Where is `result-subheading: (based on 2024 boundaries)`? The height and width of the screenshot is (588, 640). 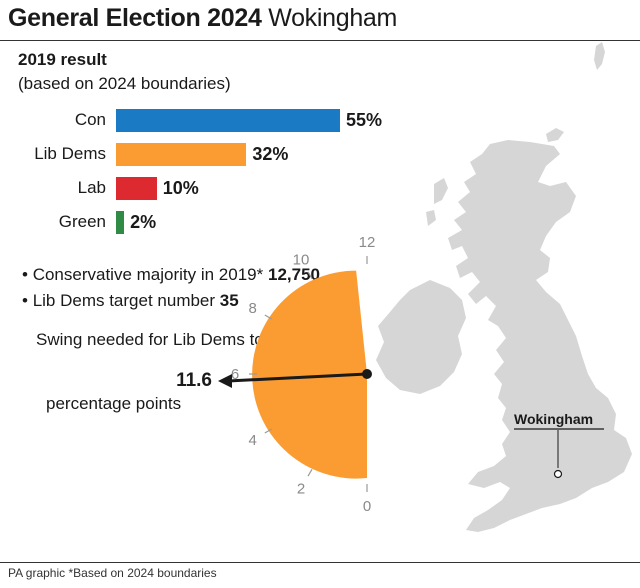 result-subheading: (based on 2024 boundaries) is located at coordinates (124, 83).